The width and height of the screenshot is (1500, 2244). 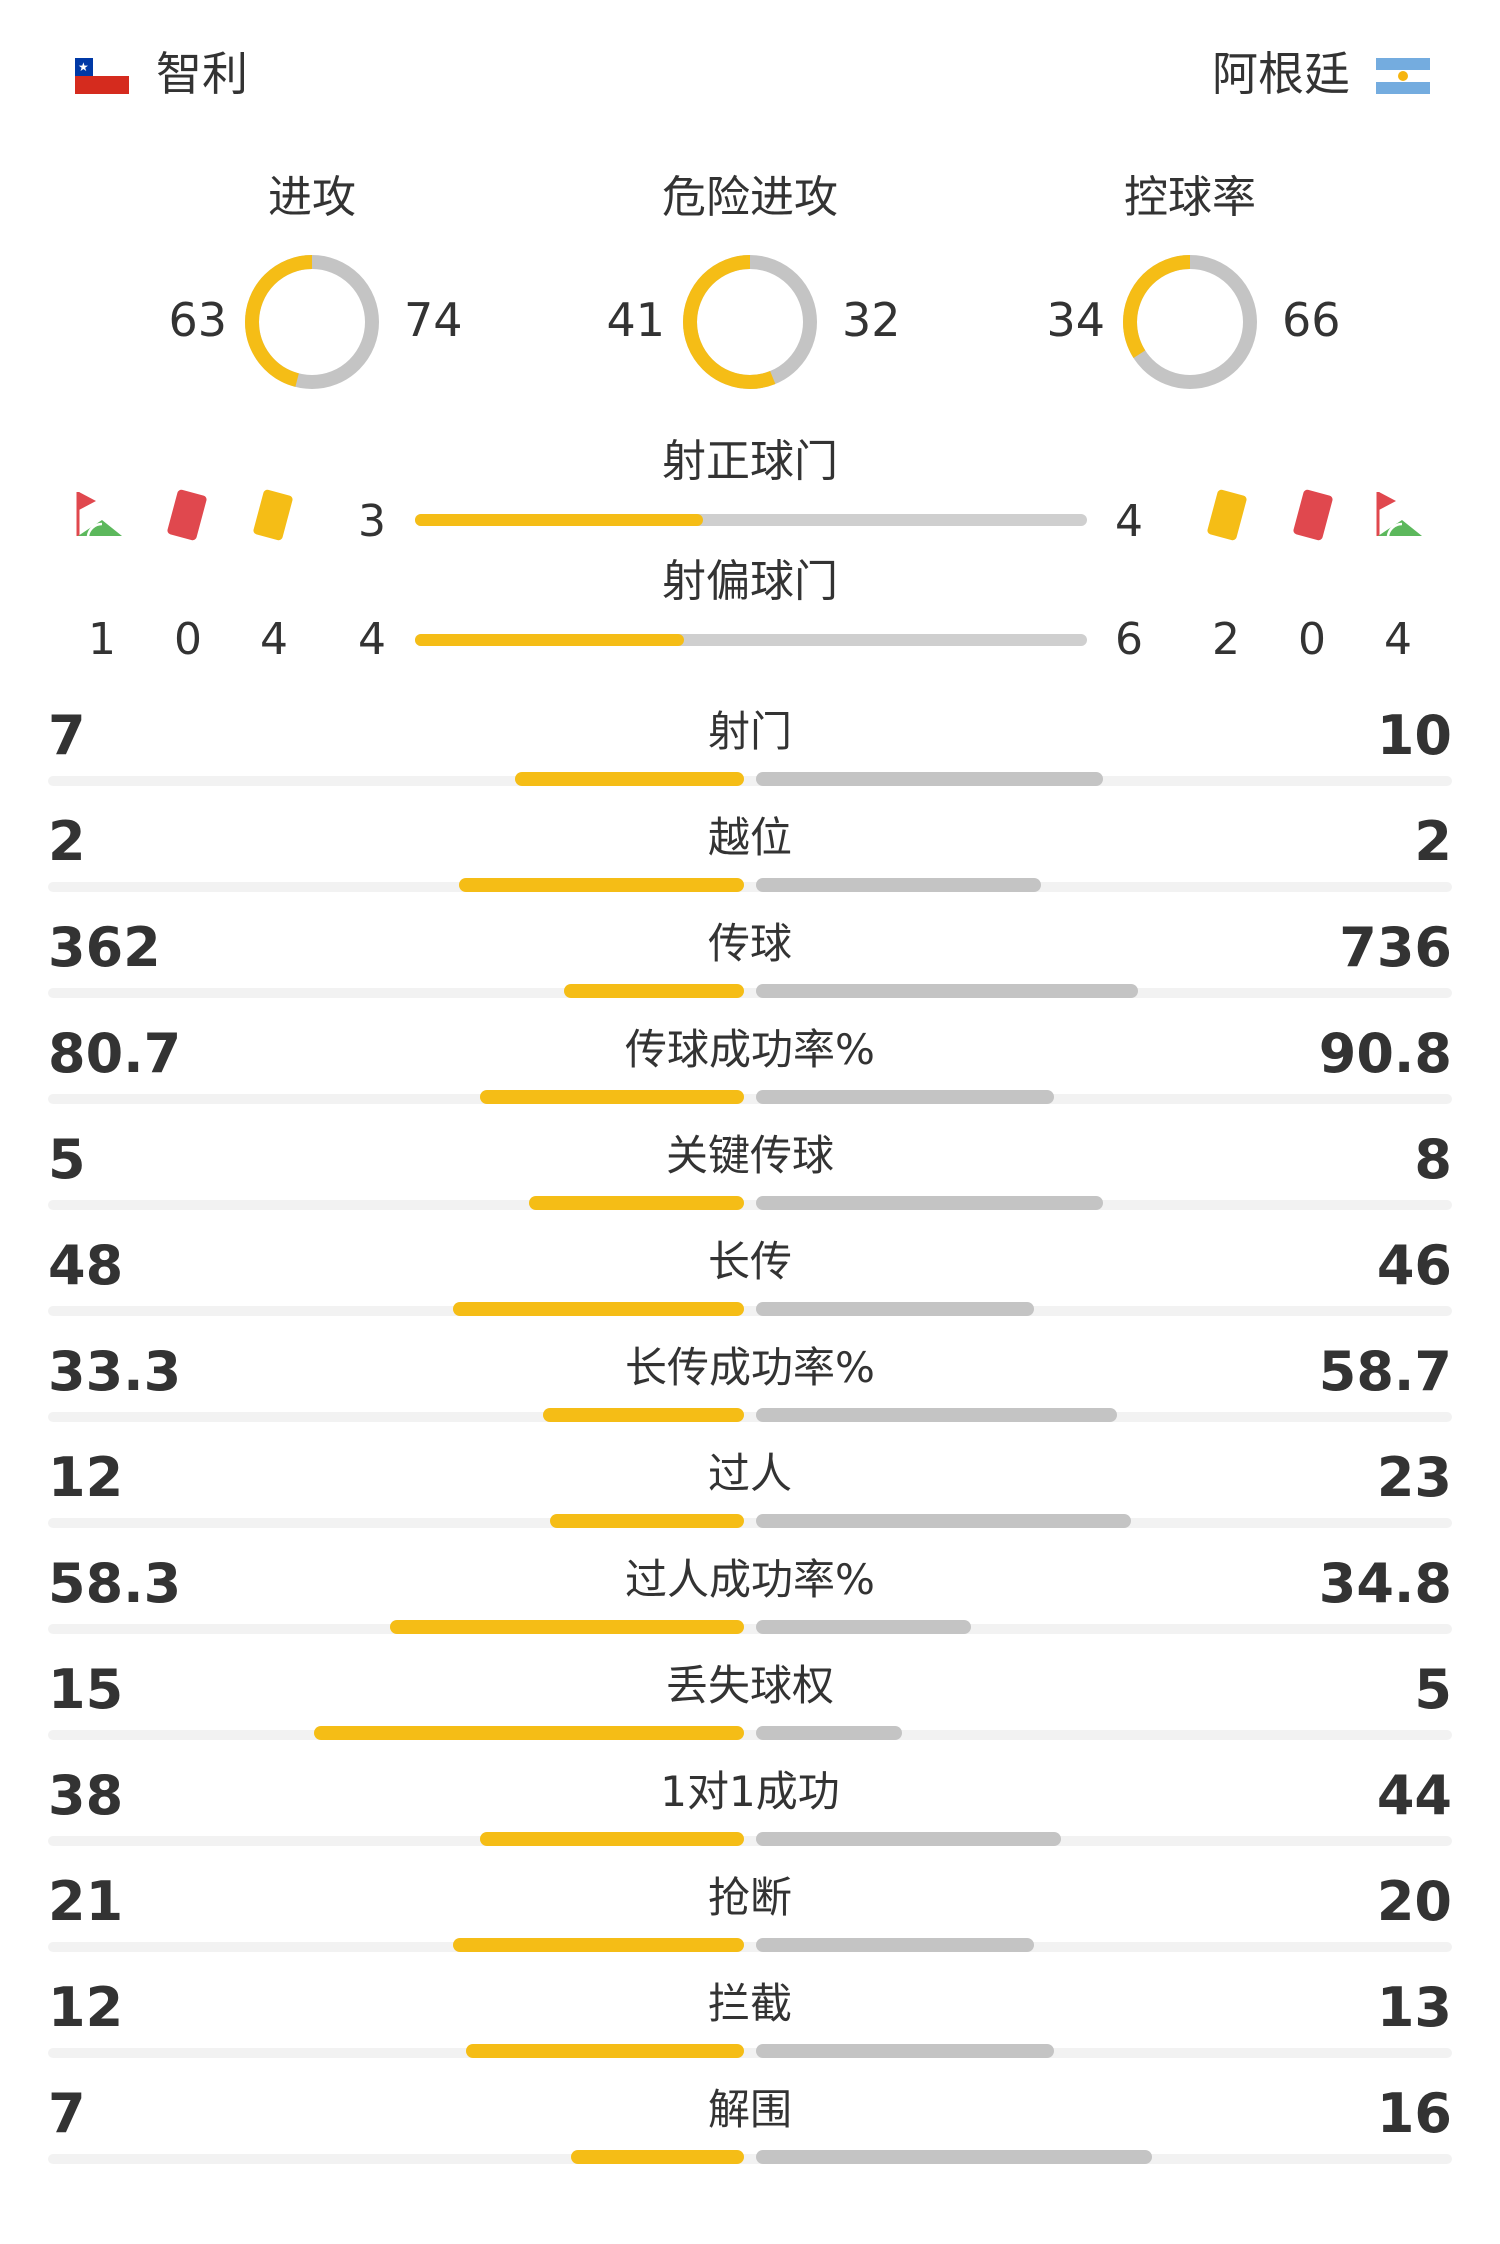 I want to click on stat-row: 2 越位 2, so click(x=750, y=855).